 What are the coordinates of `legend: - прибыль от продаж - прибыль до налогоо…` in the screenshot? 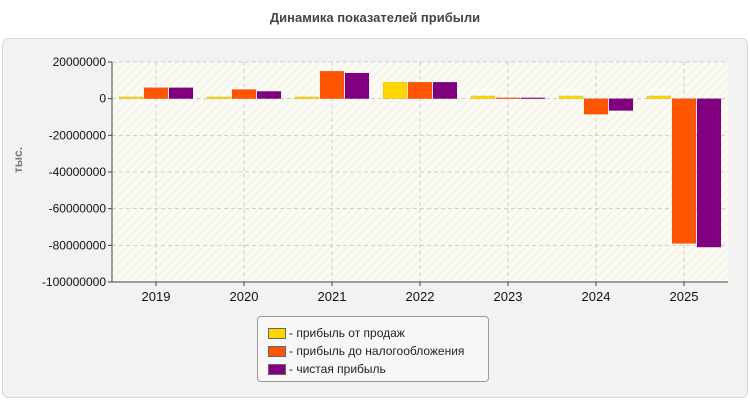 It's located at (373, 349).